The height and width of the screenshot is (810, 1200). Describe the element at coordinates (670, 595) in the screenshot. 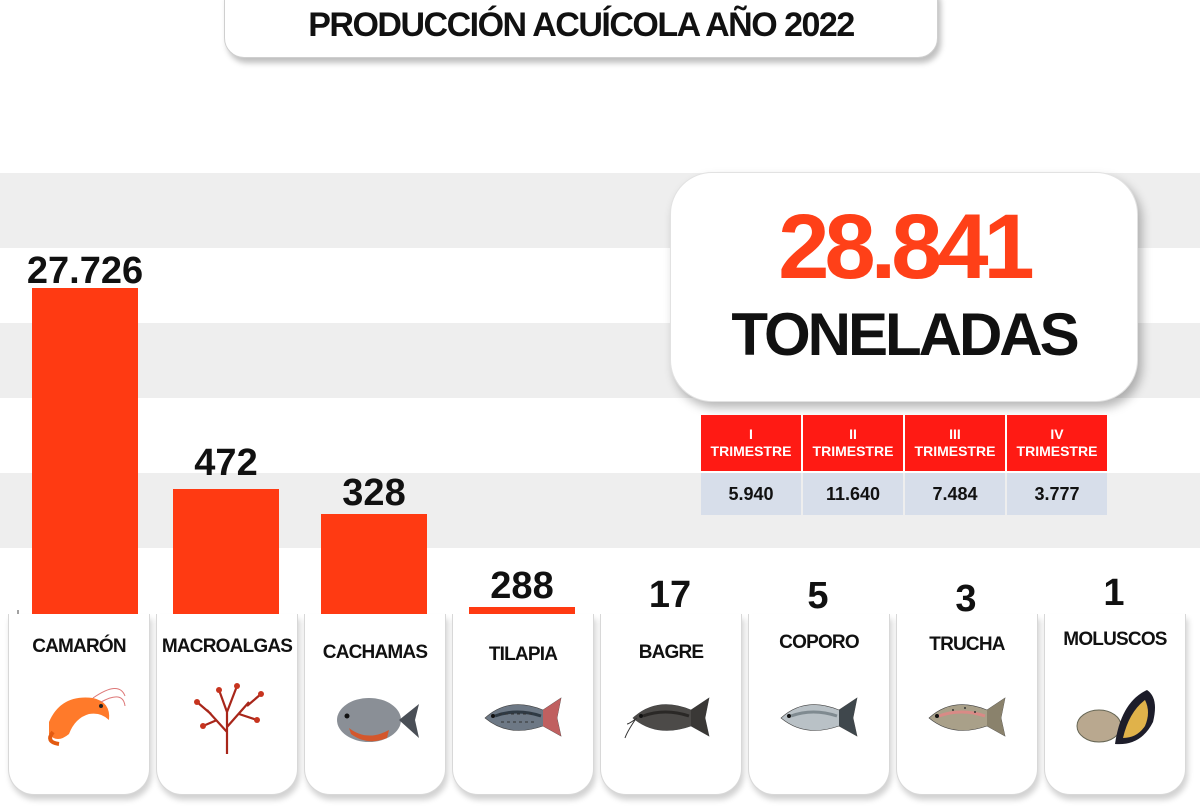

I see `value-label: 17` at that location.